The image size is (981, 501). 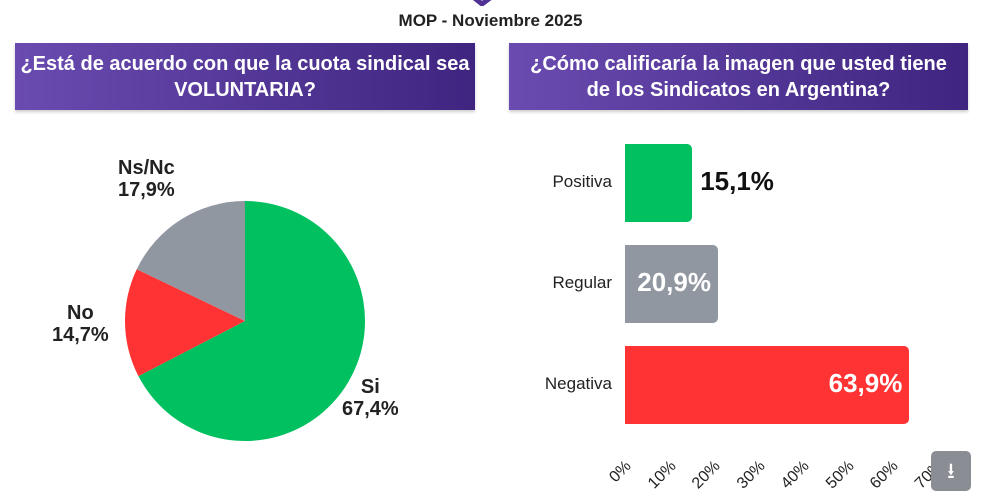 I want to click on pie-label-nsnc: Ns/Nc 17,9%, so click(x=146, y=179).